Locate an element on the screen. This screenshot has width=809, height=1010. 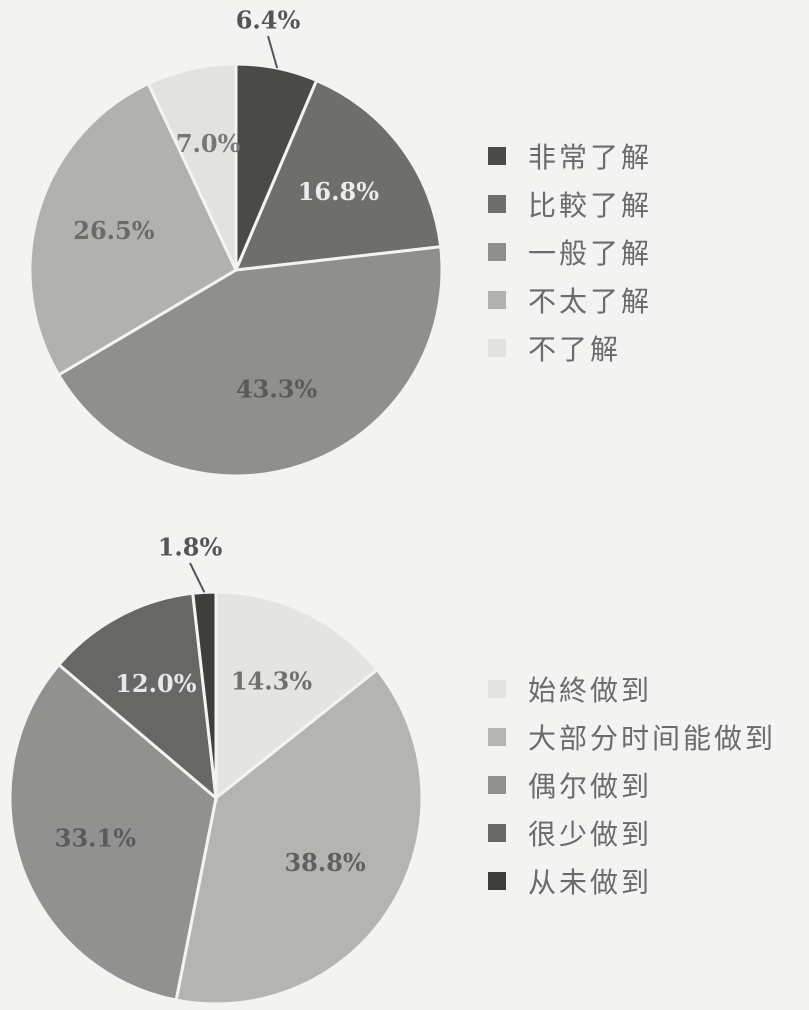
slice-value-label: 26.5% is located at coordinates (113, 230).